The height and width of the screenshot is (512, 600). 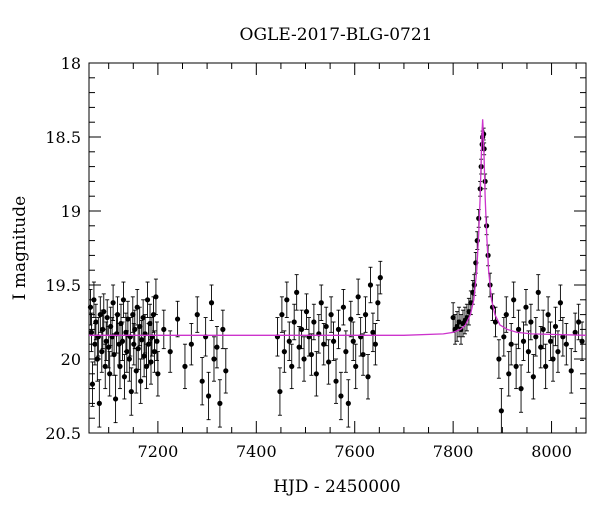 What do you see at coordinates (551, 451) in the screenshot?
I see `x-tick-label: 8000` at bounding box center [551, 451].